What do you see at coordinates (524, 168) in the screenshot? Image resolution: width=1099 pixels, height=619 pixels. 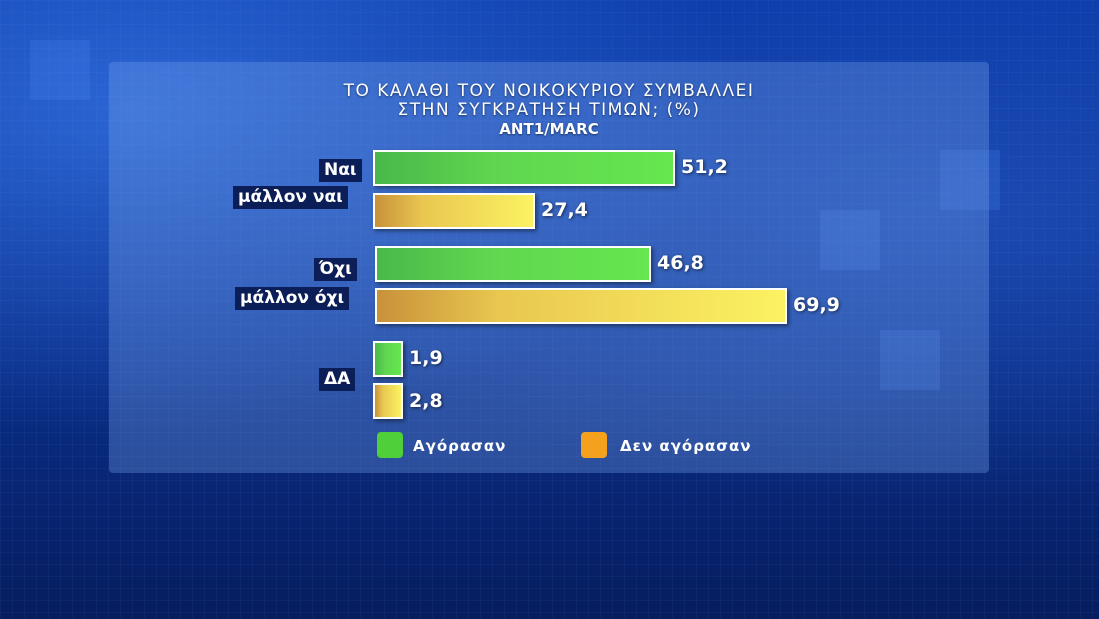 I see `bar-bought-yes` at bounding box center [524, 168].